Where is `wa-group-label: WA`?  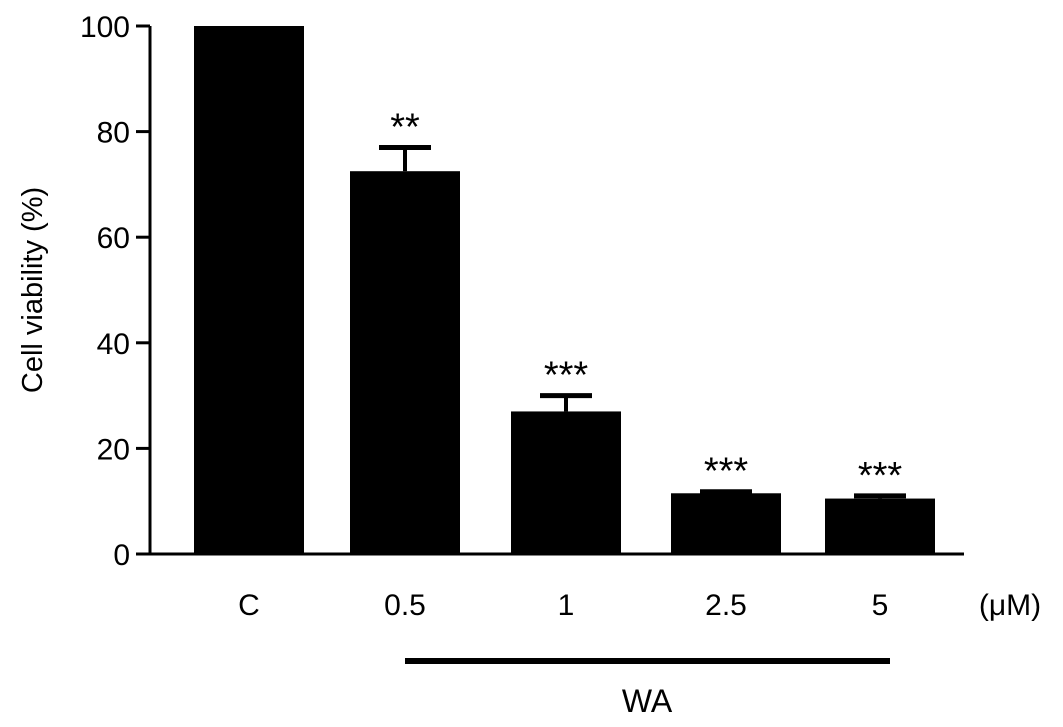 wa-group-label: WA is located at coordinates (647, 701).